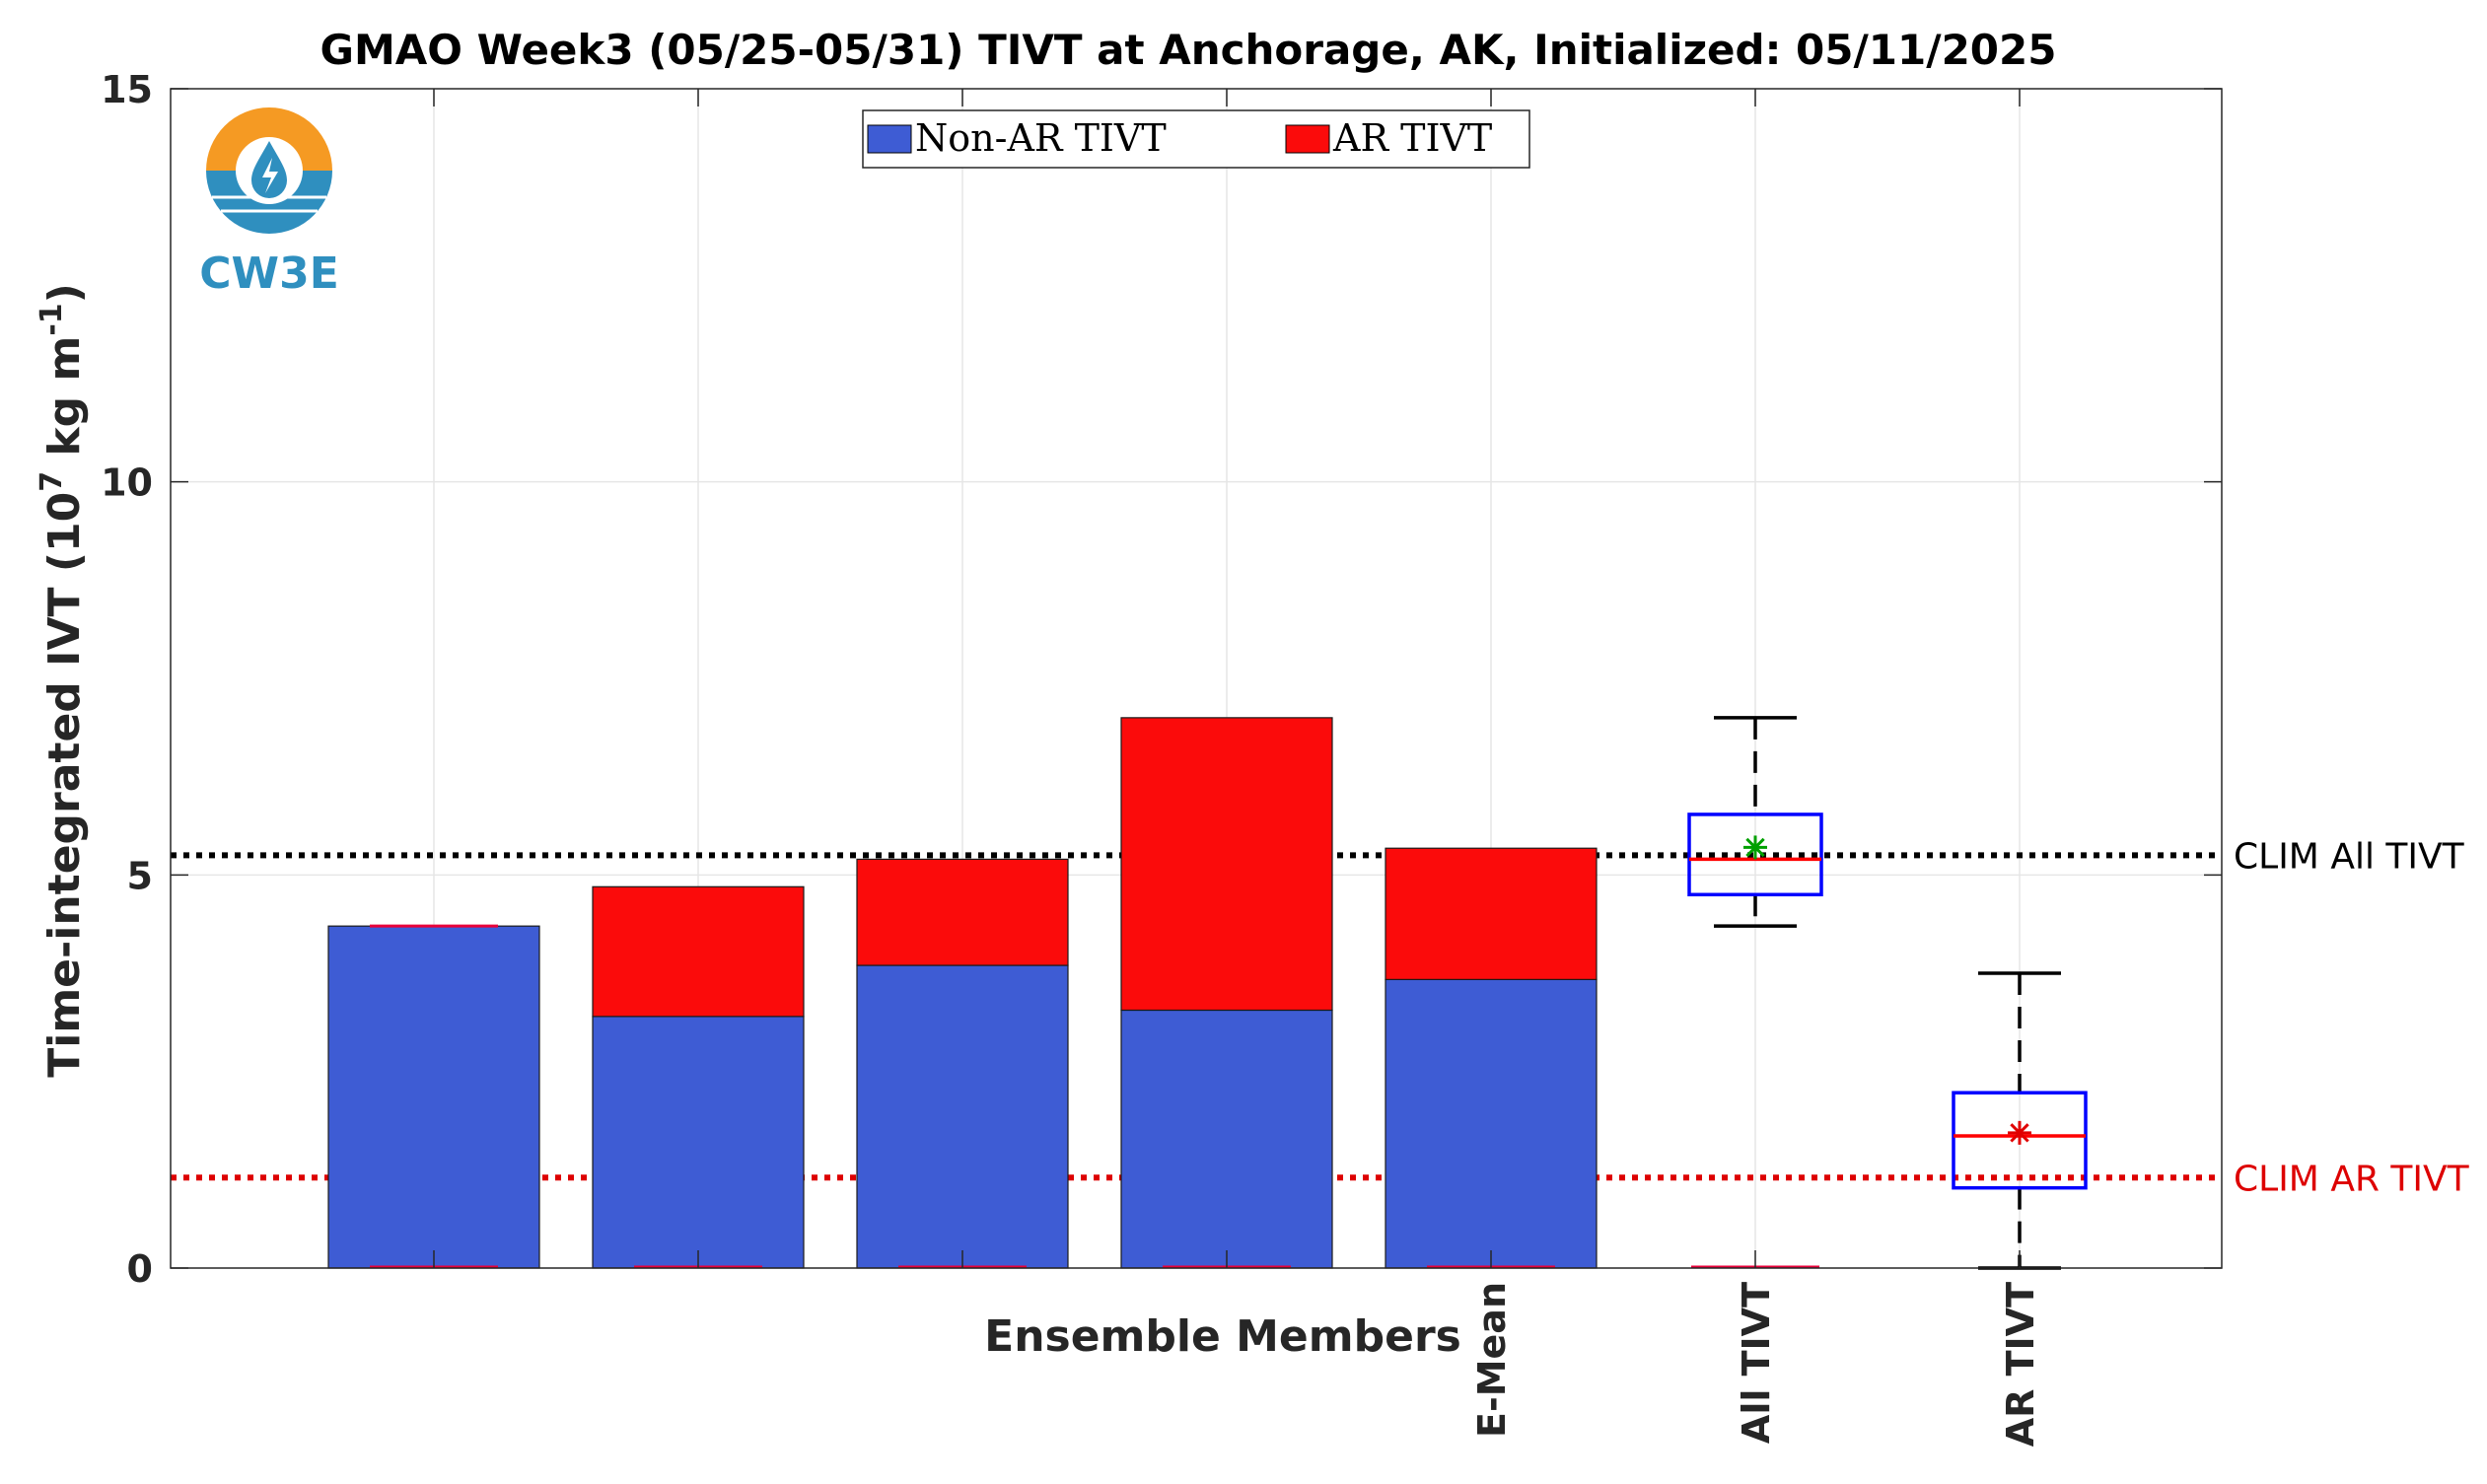  I want to click on y-axis-label: Time-integrated IVT (107 kg m-1), so click(62, 680).